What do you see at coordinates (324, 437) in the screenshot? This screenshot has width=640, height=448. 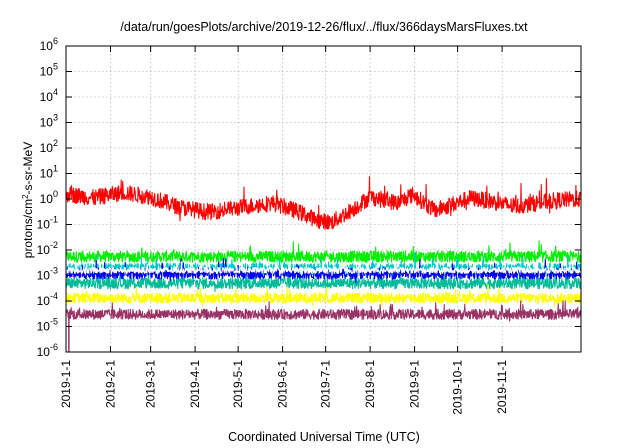 I see `x-axis-label: Coordinated Universal Time (UTC)` at bounding box center [324, 437].